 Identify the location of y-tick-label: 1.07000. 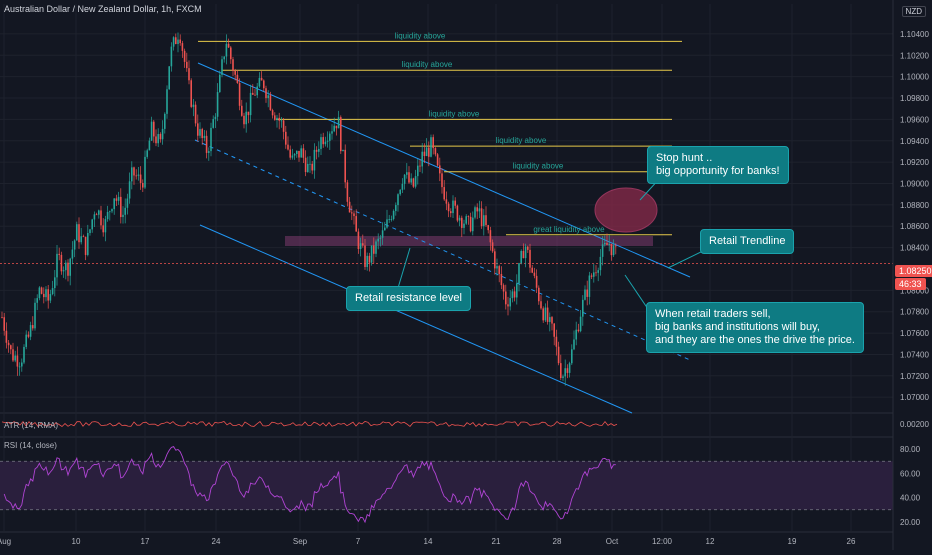
(914, 397).